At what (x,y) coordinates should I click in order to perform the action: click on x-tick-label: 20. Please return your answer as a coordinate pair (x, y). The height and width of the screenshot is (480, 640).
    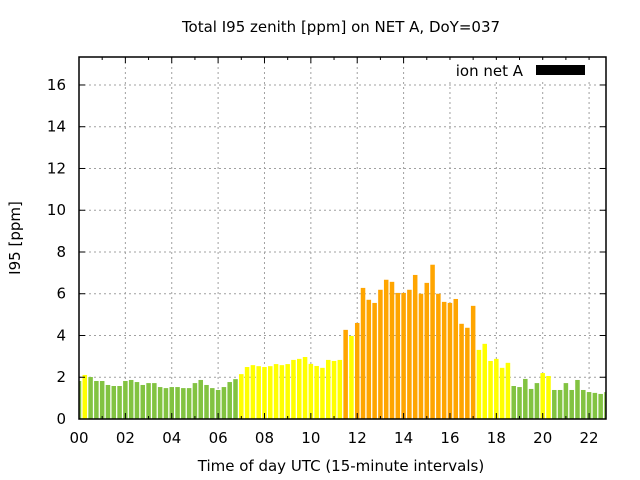
    Looking at the image, I should click on (542, 438).